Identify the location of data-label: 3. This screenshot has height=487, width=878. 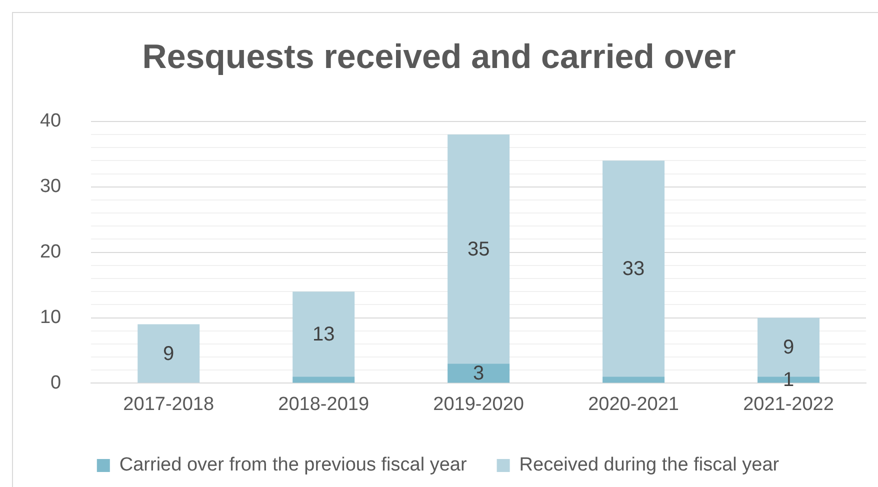
(478, 373).